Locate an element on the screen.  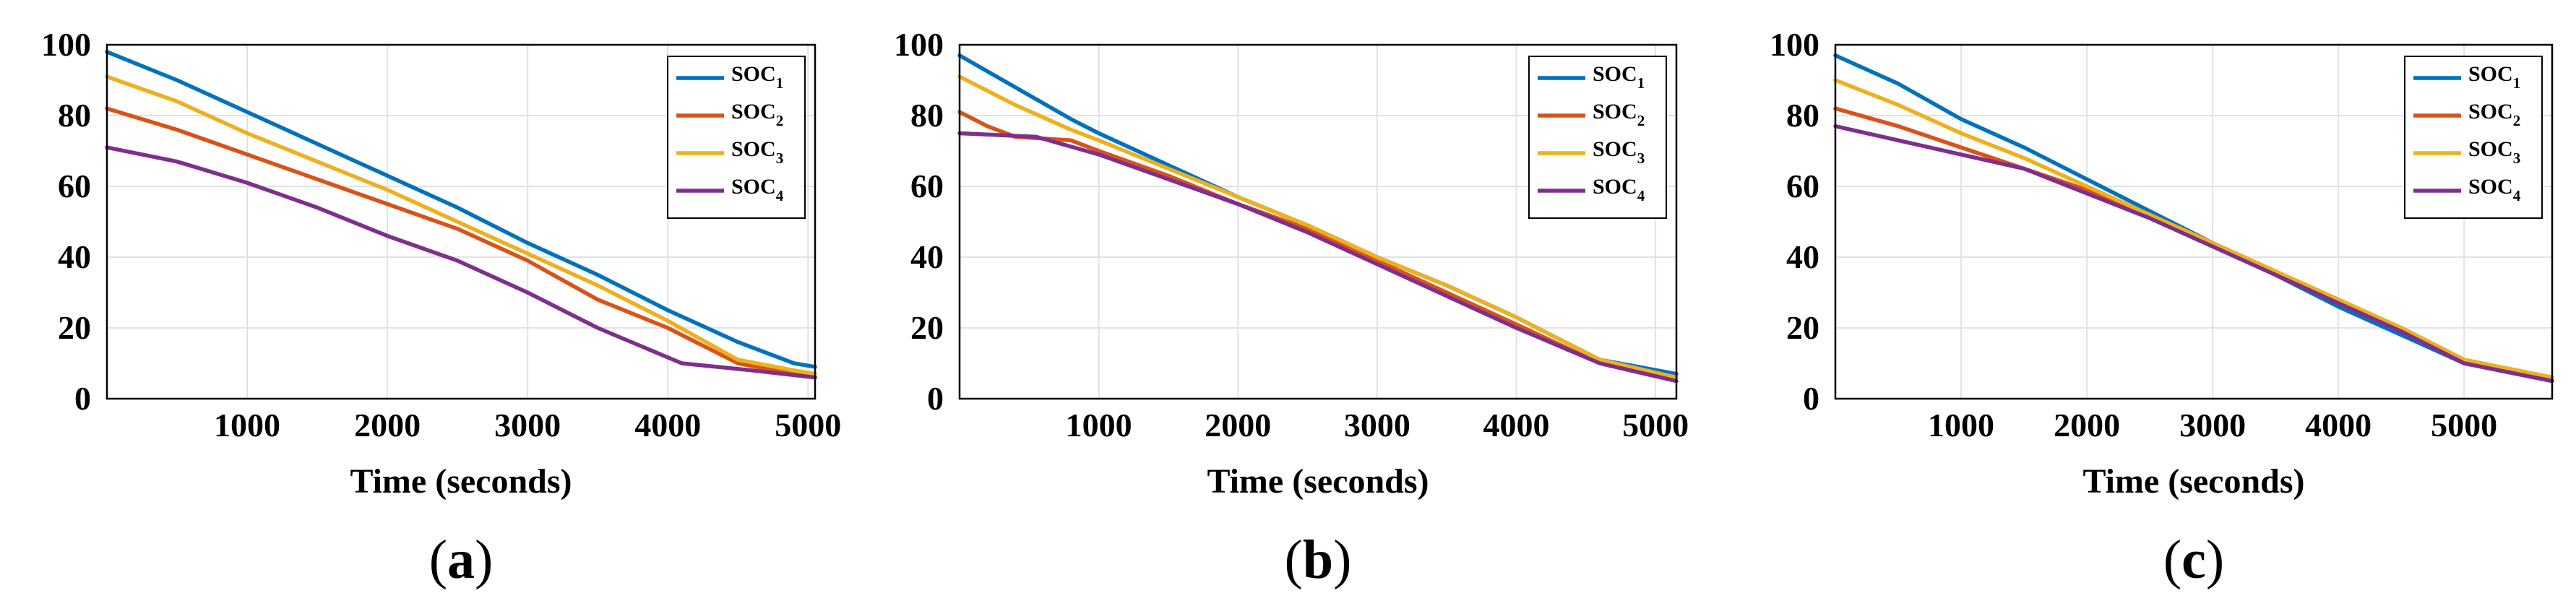
series-line-soc1 is located at coordinates (461, 209).